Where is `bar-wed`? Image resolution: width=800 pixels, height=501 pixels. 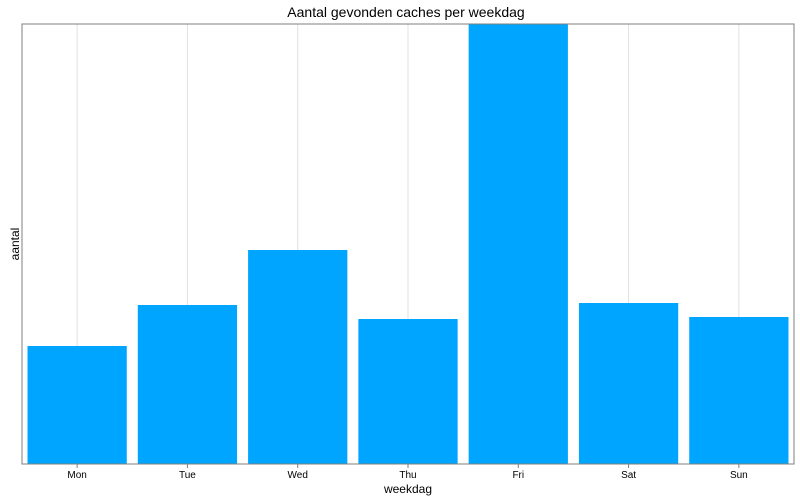 bar-wed is located at coordinates (298, 357).